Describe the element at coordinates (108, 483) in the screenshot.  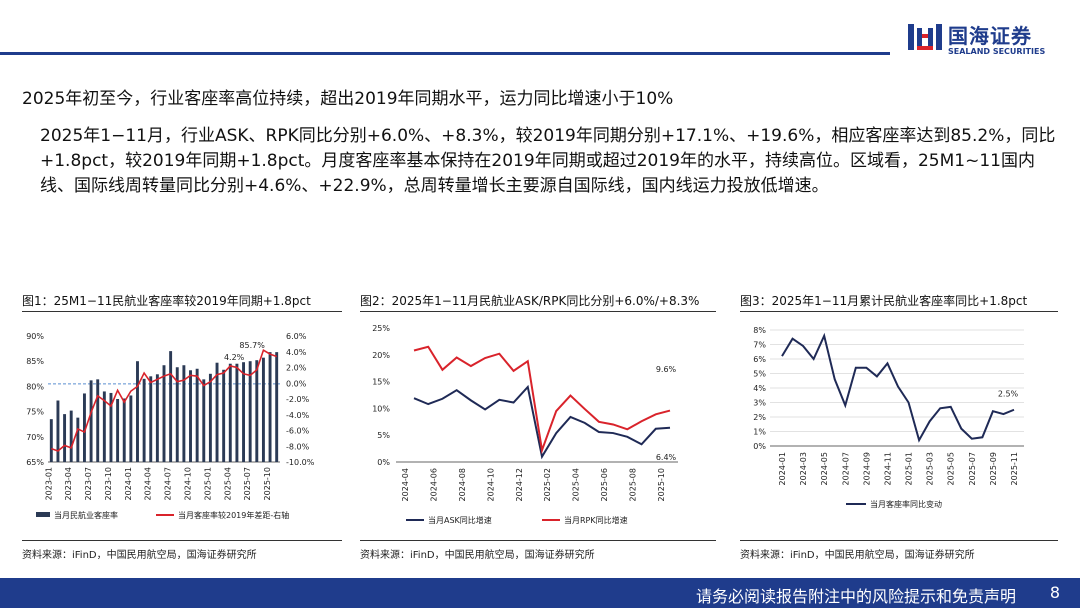
I see `x-tick-label: 2023-10` at that location.